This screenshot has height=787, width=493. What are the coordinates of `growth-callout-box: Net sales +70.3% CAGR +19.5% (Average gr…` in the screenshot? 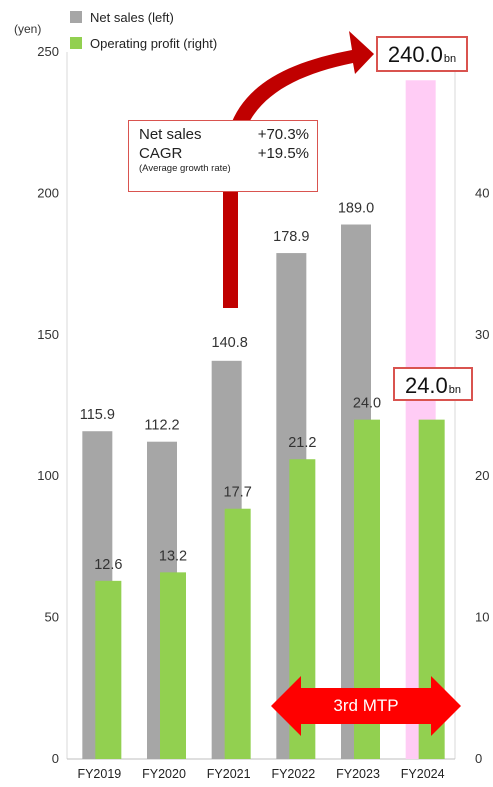 It's located at (223, 156).